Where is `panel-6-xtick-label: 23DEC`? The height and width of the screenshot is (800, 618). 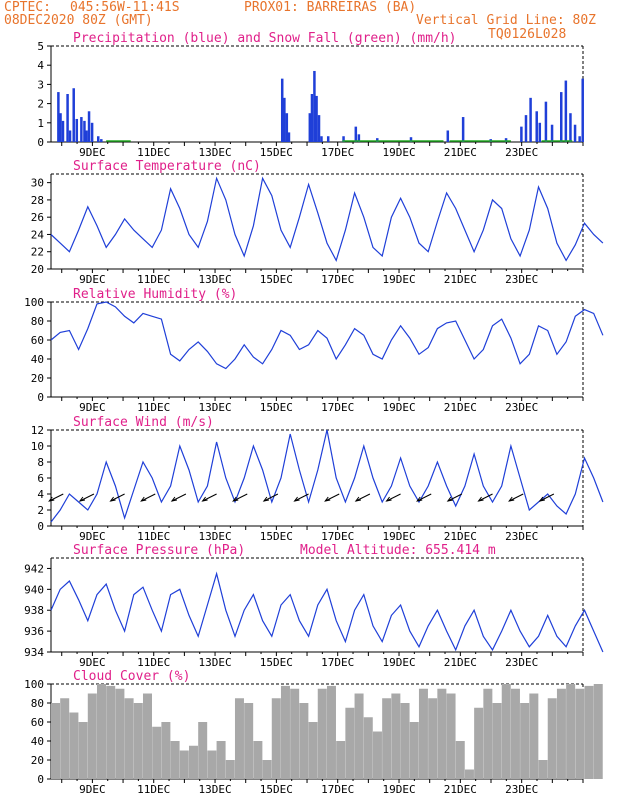 panel-6-xtick-label: 23DEC is located at coordinates (521, 789).